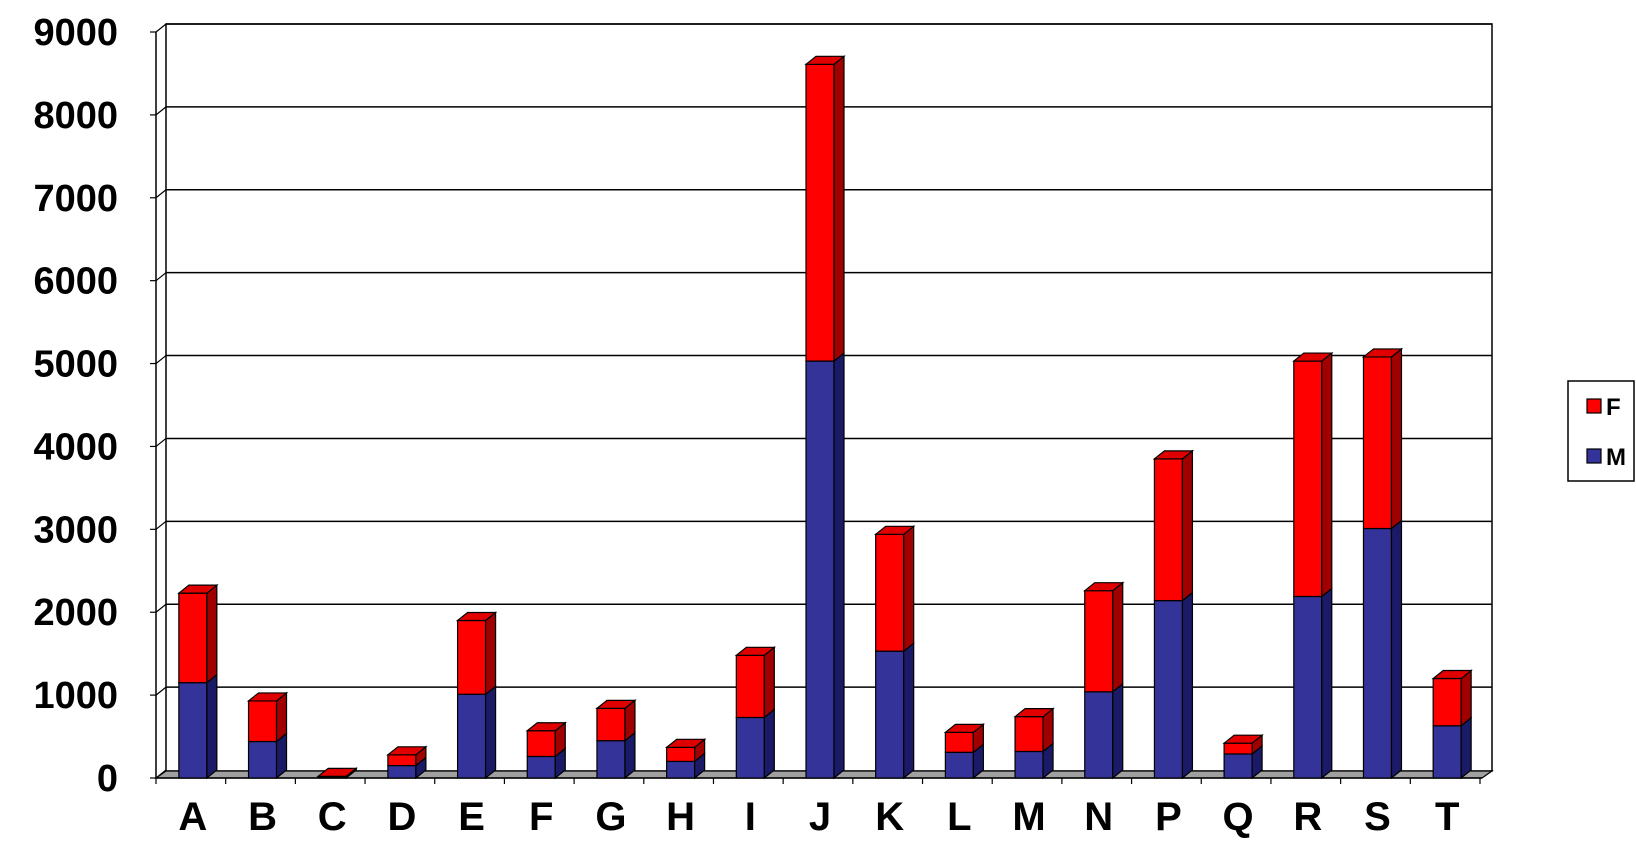 Image resolution: width=1636 pixels, height=844 pixels. Describe the element at coordinates (1327, 474) in the screenshot. I see `bar-side-f-R` at that location.